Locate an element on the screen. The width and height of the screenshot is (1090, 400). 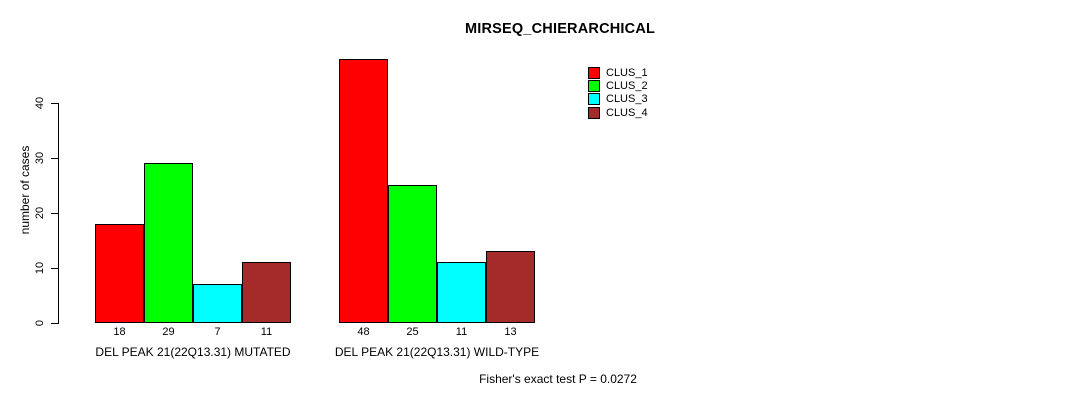
legend-label: CLUS_3 is located at coordinates (627, 99).